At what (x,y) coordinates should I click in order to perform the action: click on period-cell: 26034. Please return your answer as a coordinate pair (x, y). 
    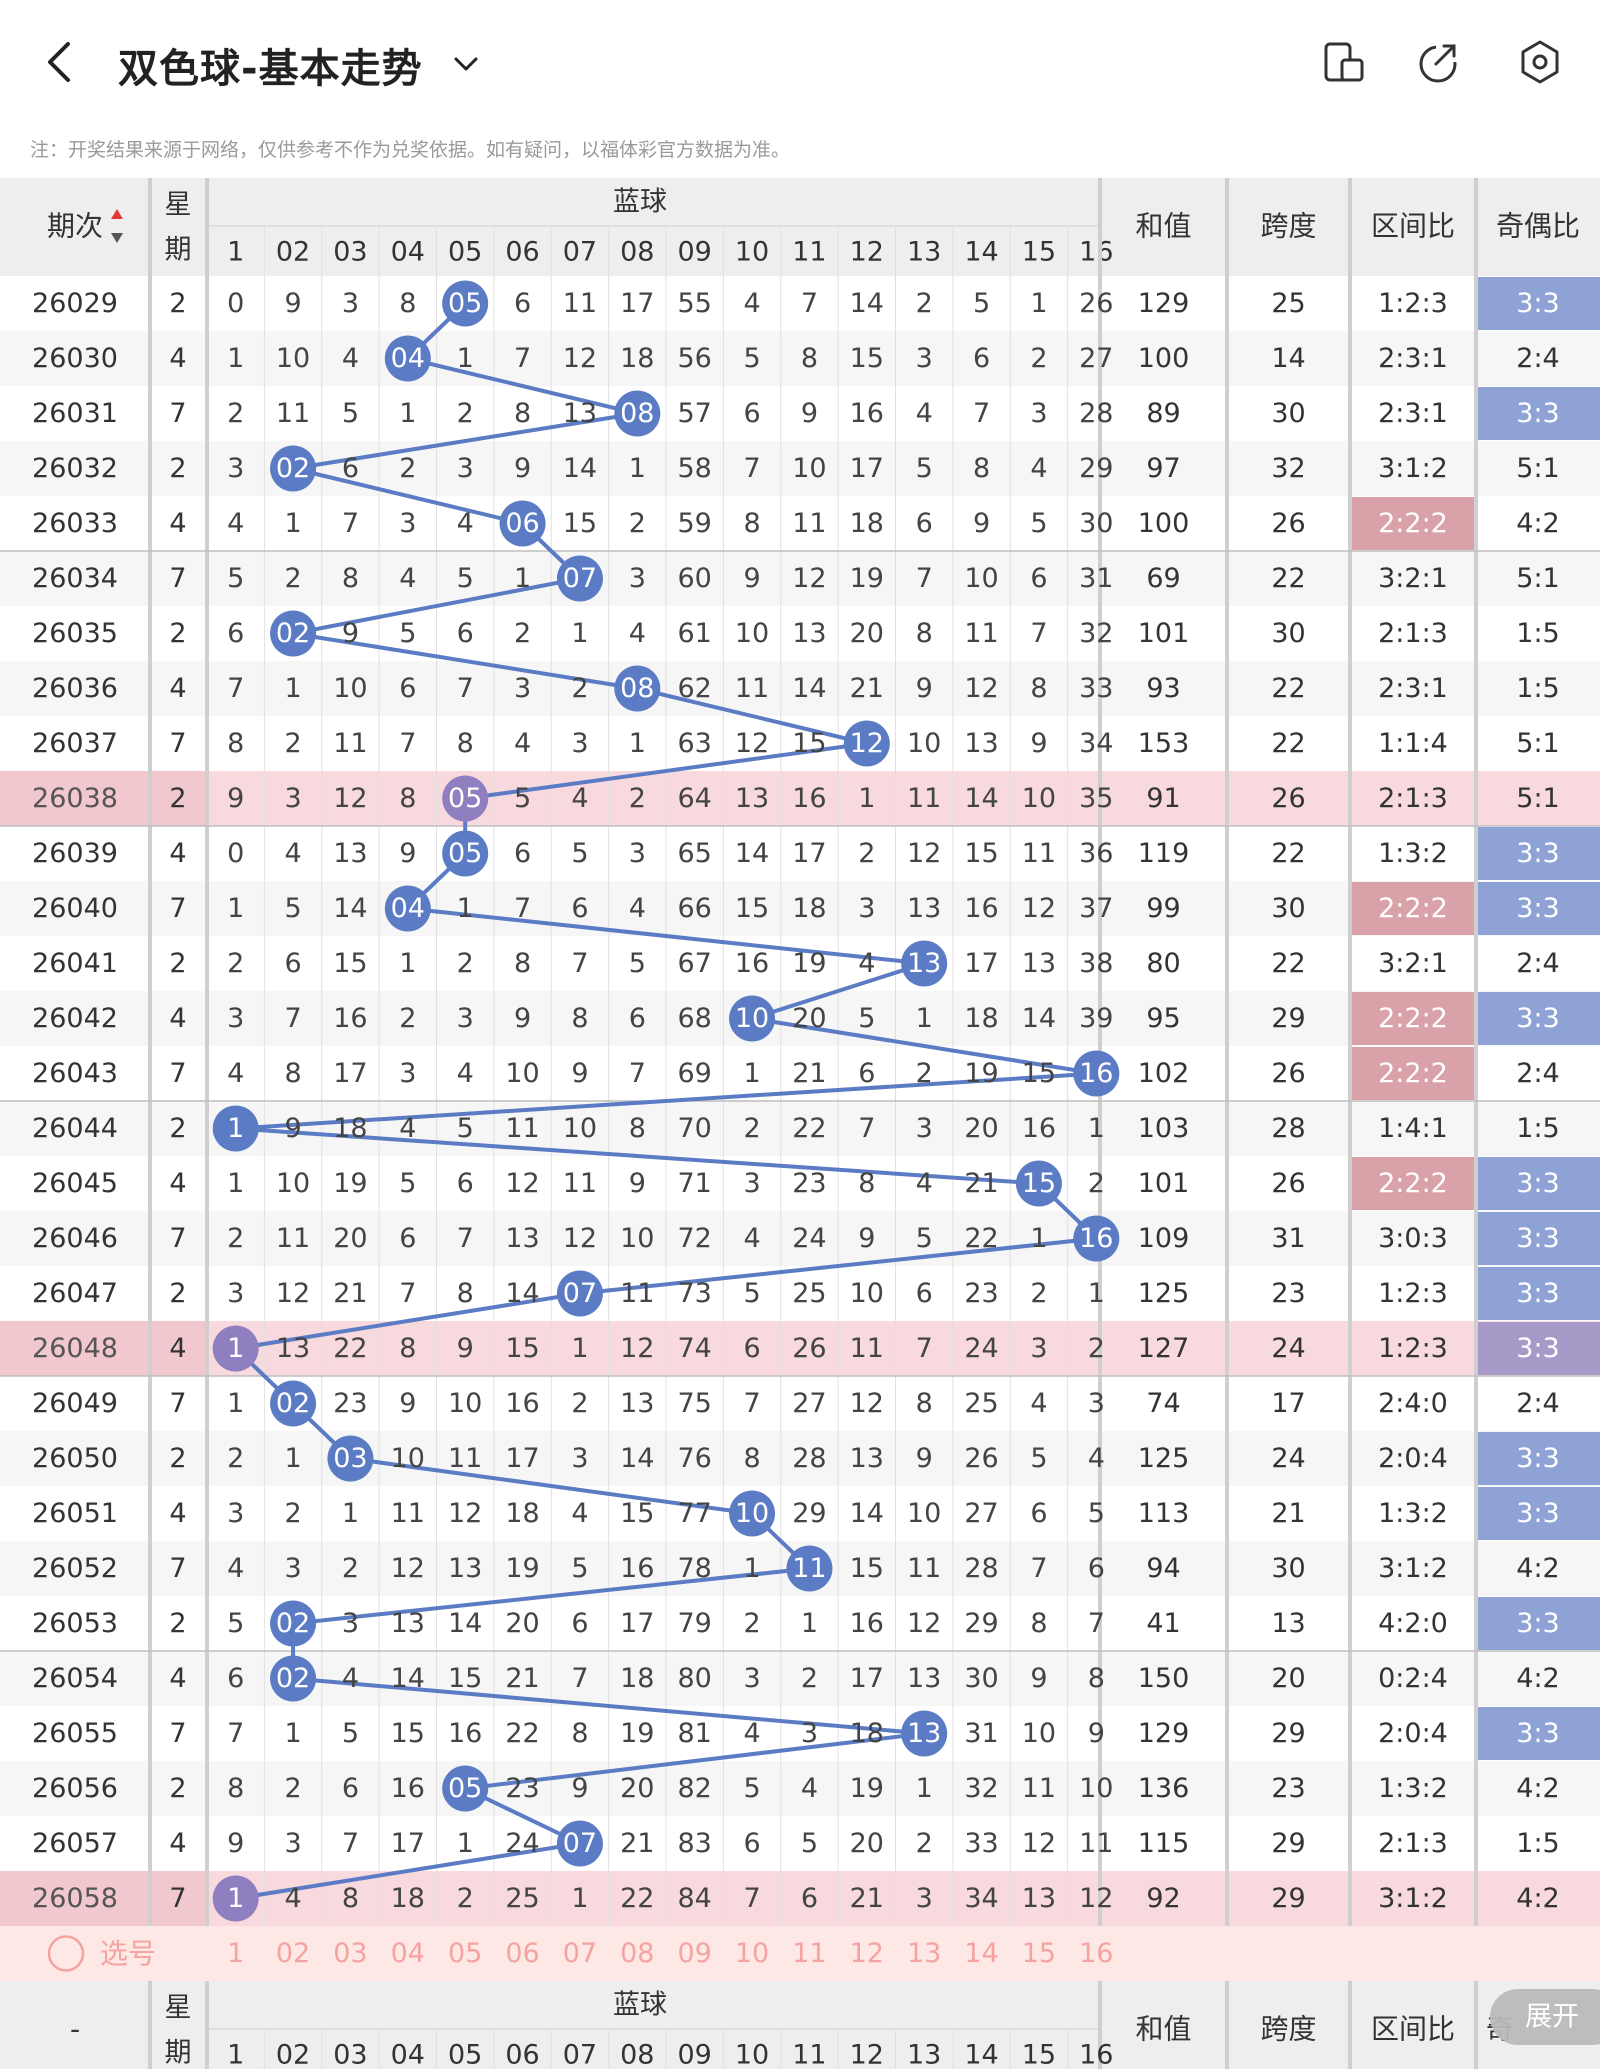
    Looking at the image, I should click on (75, 578).